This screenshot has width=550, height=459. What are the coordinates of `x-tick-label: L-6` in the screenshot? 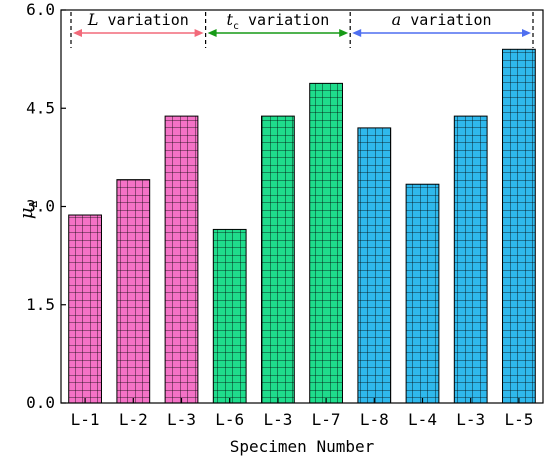 It's located at (229, 419).